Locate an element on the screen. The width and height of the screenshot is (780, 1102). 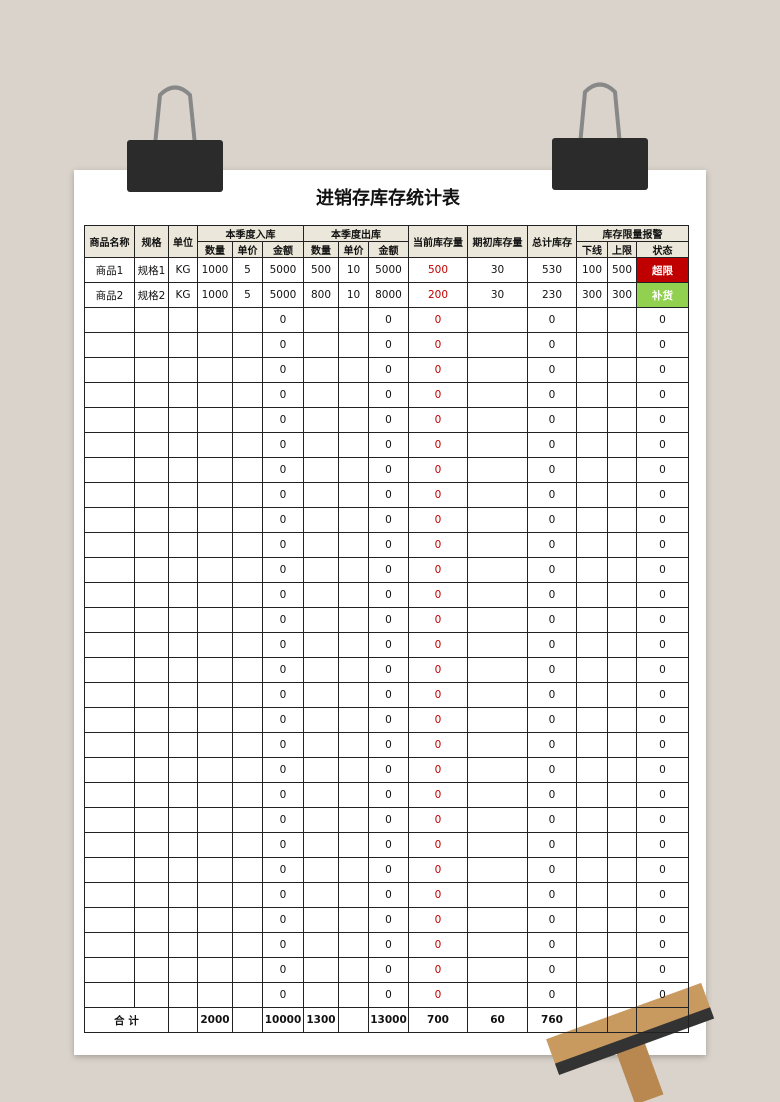
table-row: 商品名称 规格 单位 本季度入库 本季度出库 当前库存量 期初库存量 总计库存 库存限量报警 is located at coordinates (387, 241).